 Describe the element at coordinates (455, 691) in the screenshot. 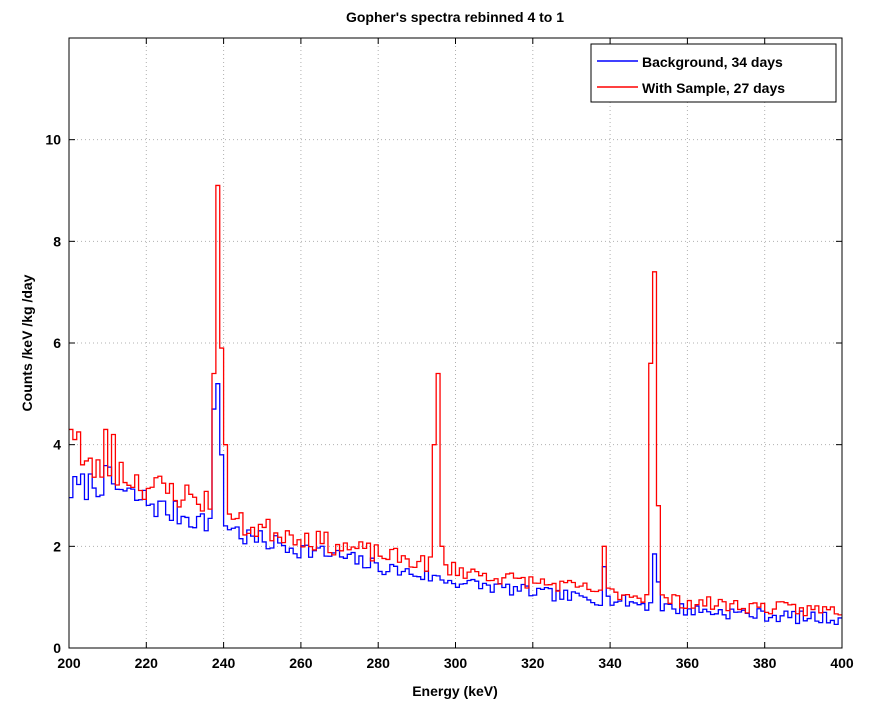

I see `x-axis-label: Energy (keV)` at that location.